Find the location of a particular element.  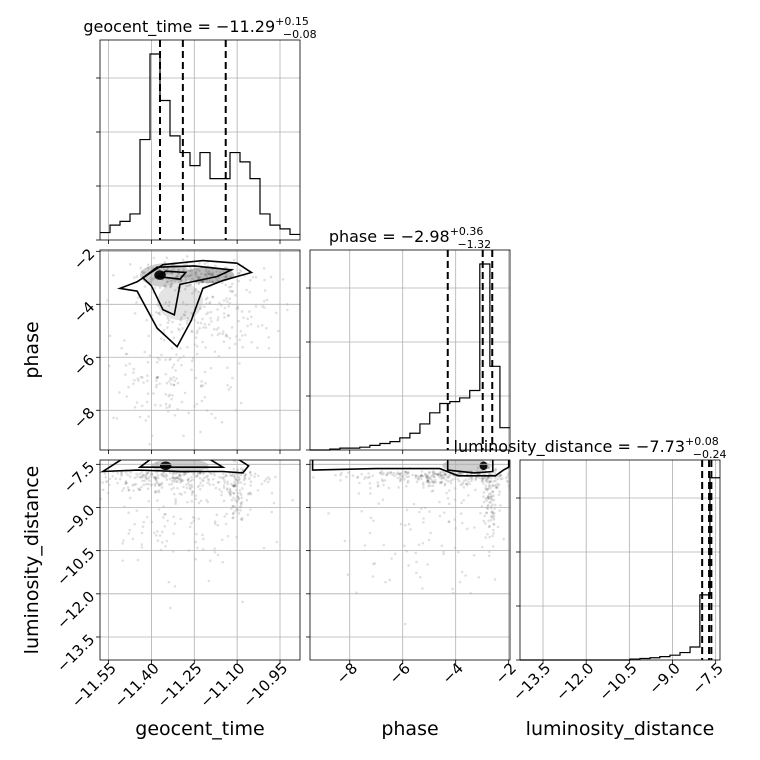

x-axis-label-geocent_time: geocent_time is located at coordinates (199, 729).